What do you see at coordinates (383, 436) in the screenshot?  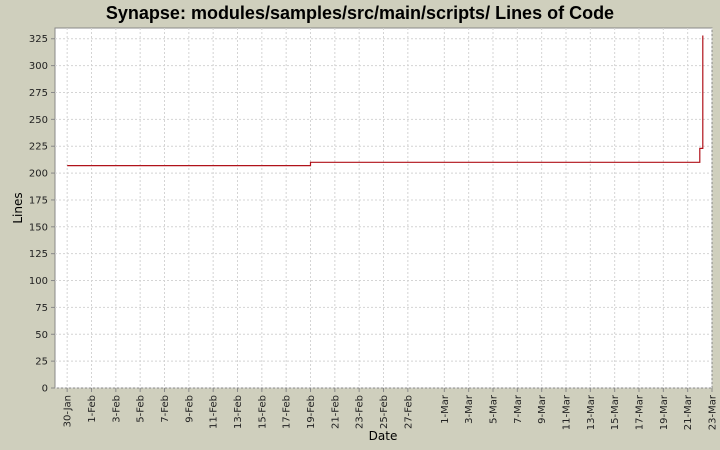 I see `x-axis-title: Date` at bounding box center [383, 436].